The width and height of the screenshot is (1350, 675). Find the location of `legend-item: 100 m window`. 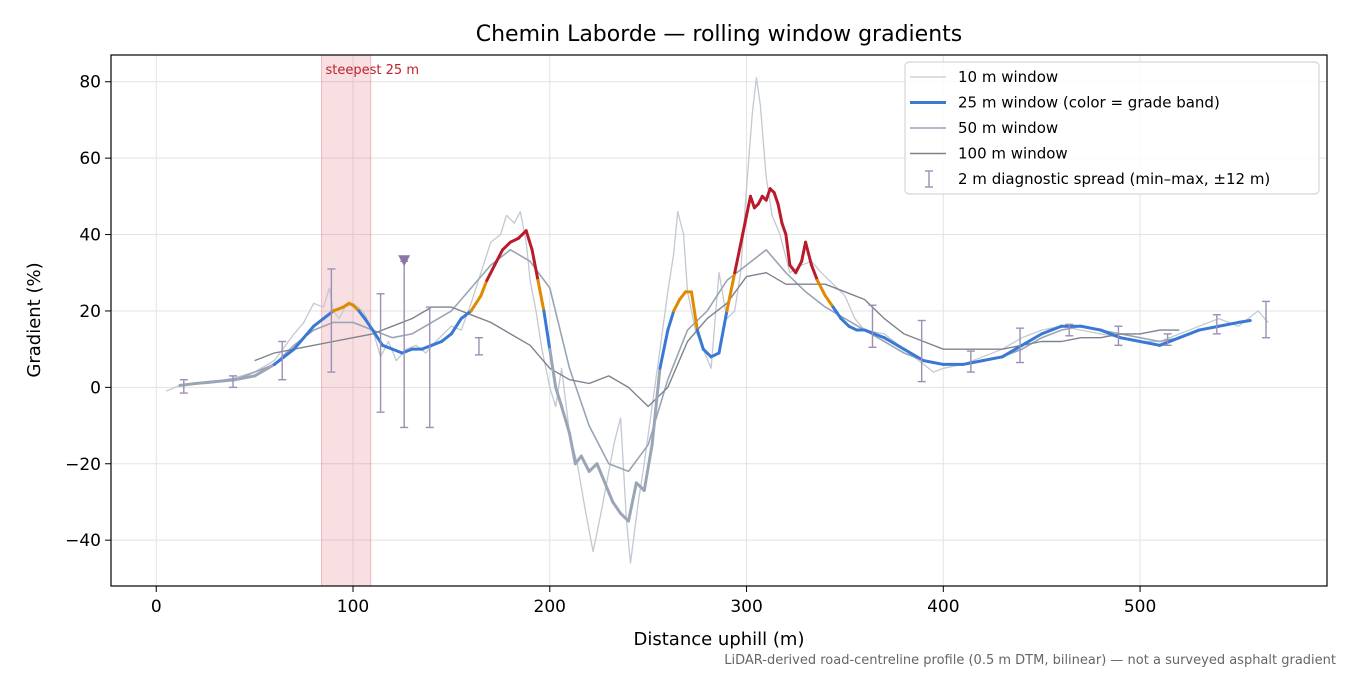

legend-item: 100 m window is located at coordinates (989, 154).